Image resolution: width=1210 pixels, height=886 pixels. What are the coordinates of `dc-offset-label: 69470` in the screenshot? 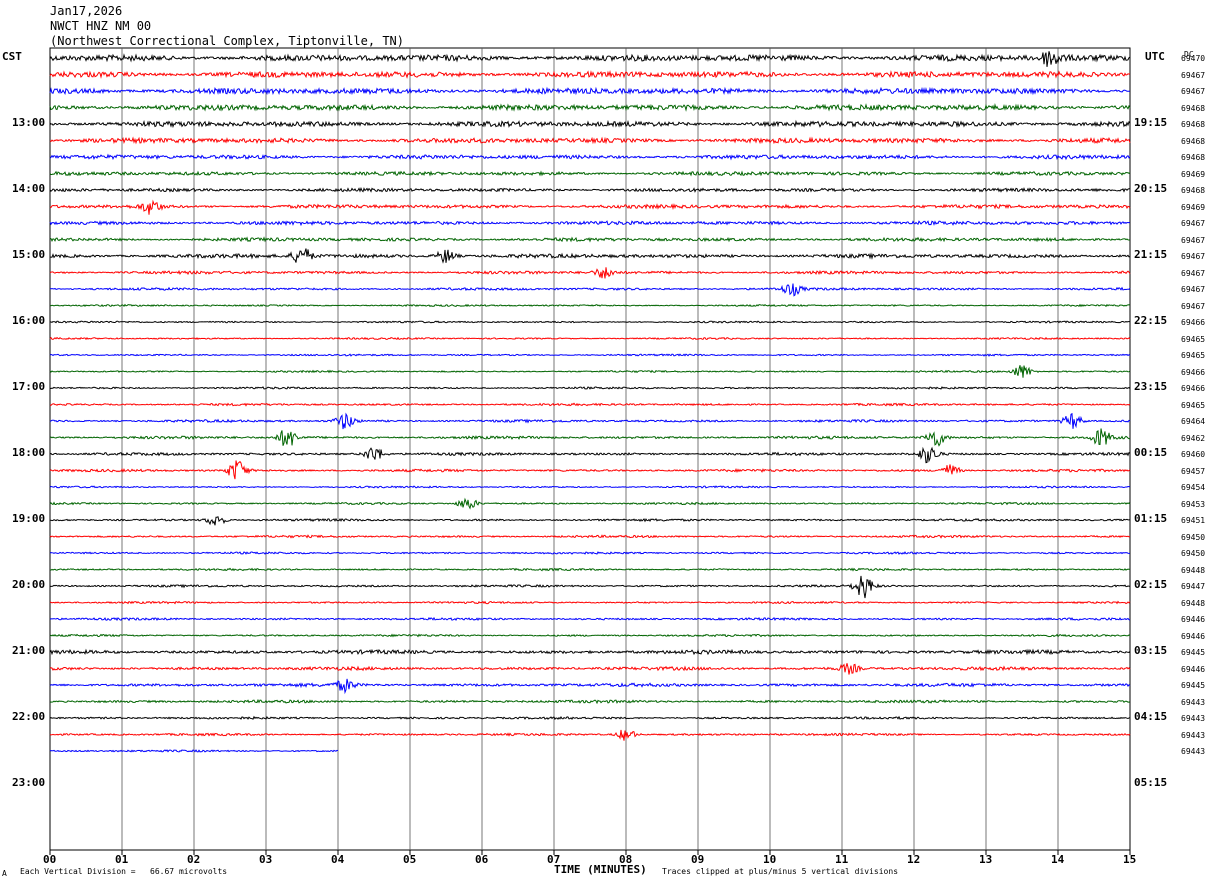 It's located at (1193, 58).